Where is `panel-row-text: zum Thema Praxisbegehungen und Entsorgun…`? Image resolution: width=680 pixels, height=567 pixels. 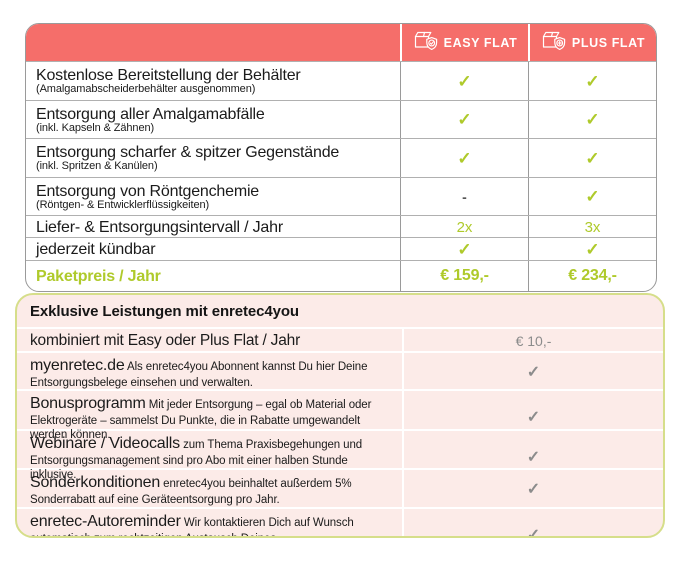 panel-row-text: zum Thema Praxisbegehungen und Entsorgun… is located at coordinates (196, 460).